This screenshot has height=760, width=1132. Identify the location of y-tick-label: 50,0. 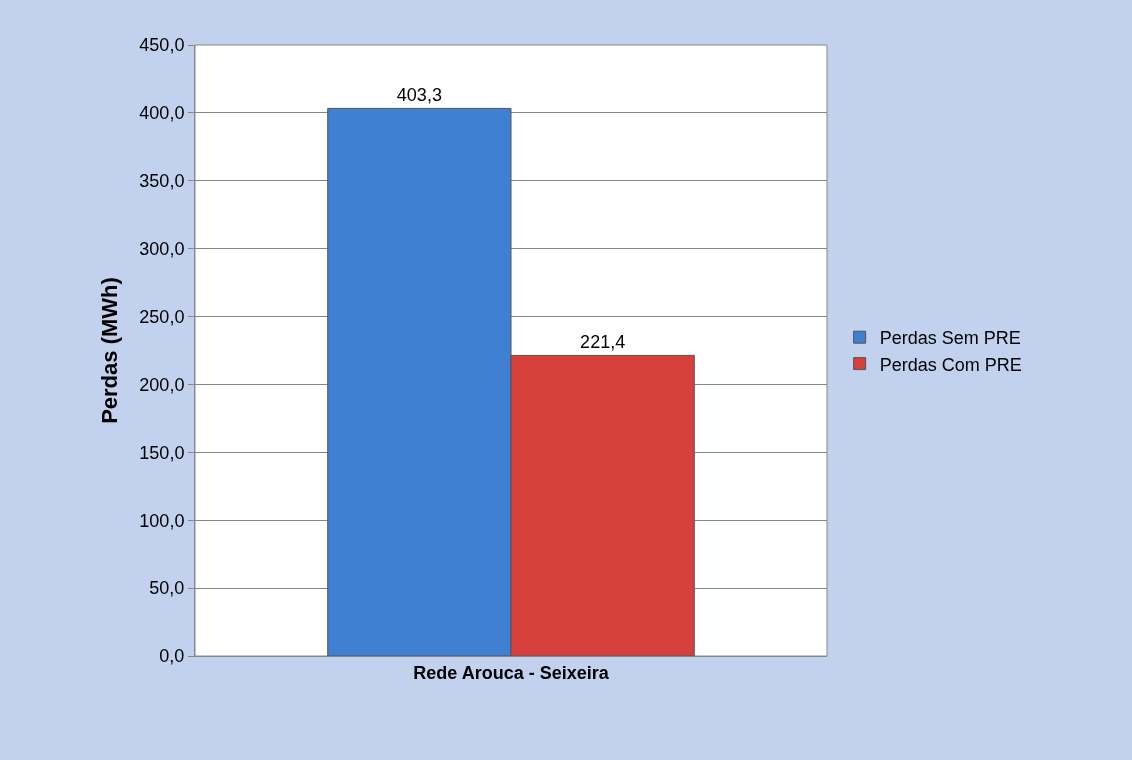
(167, 588).